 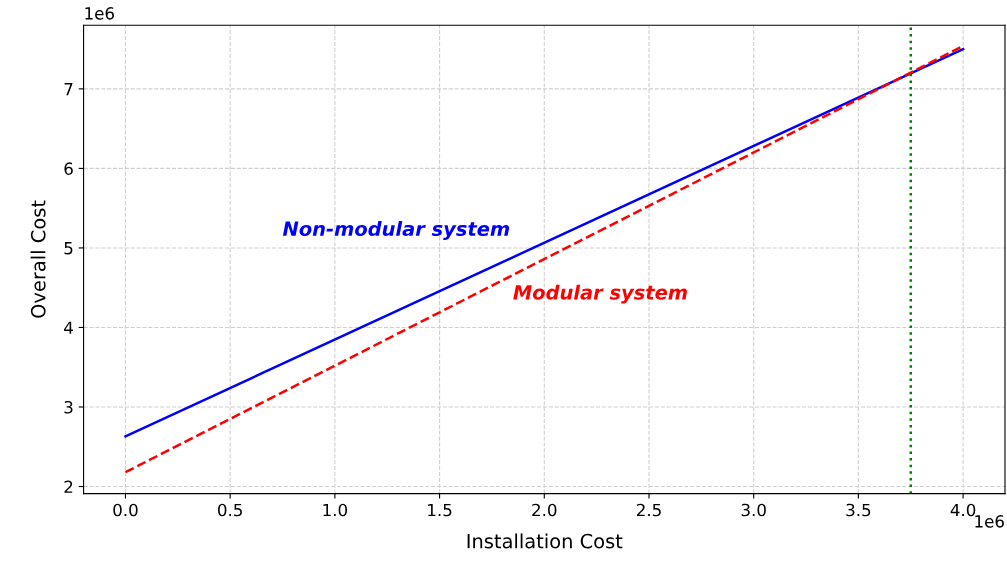 What do you see at coordinates (68, 89) in the screenshot?
I see `y-tick-label: 7` at bounding box center [68, 89].